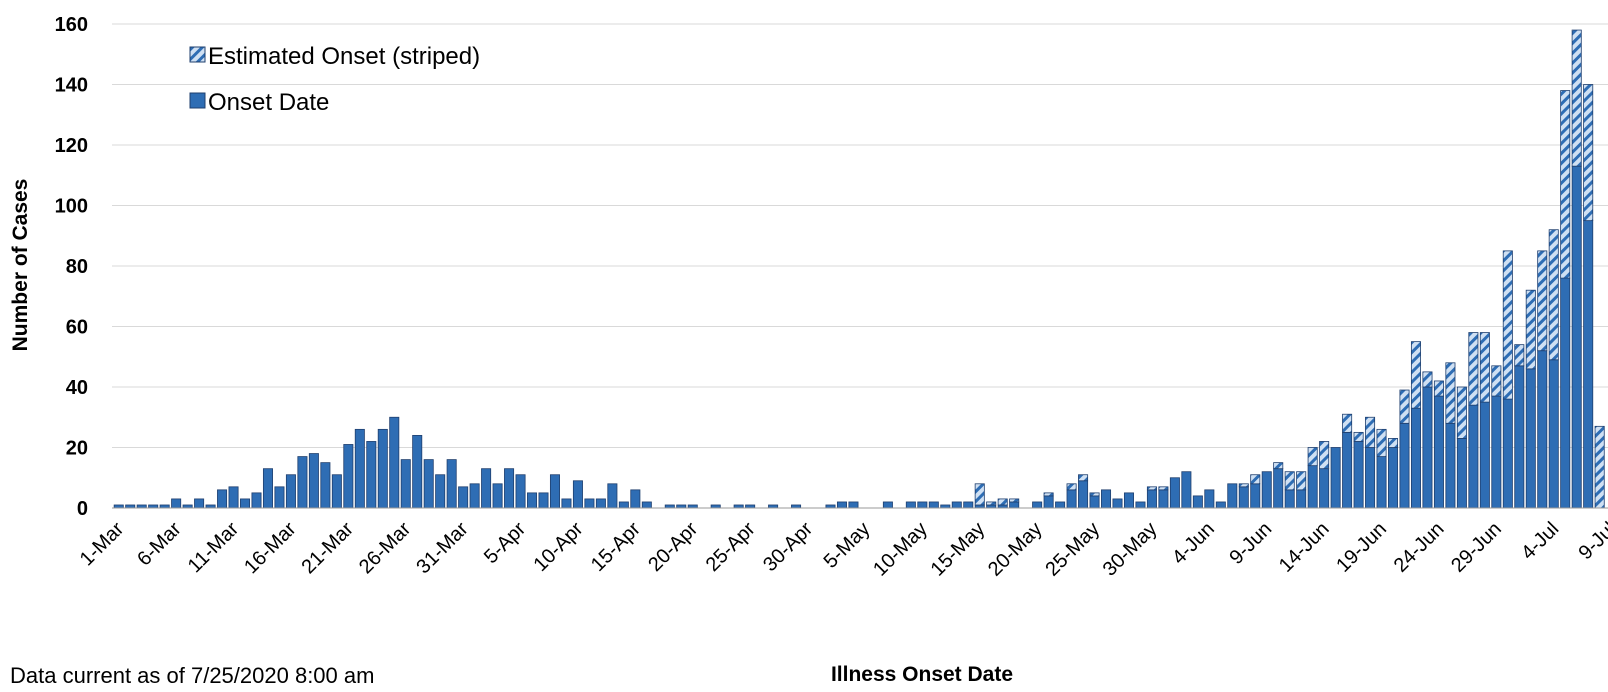 This screenshot has width=1608, height=692. What do you see at coordinates (616, 547) in the screenshot?
I see `x-tick-label: 15-Apr` at bounding box center [616, 547].